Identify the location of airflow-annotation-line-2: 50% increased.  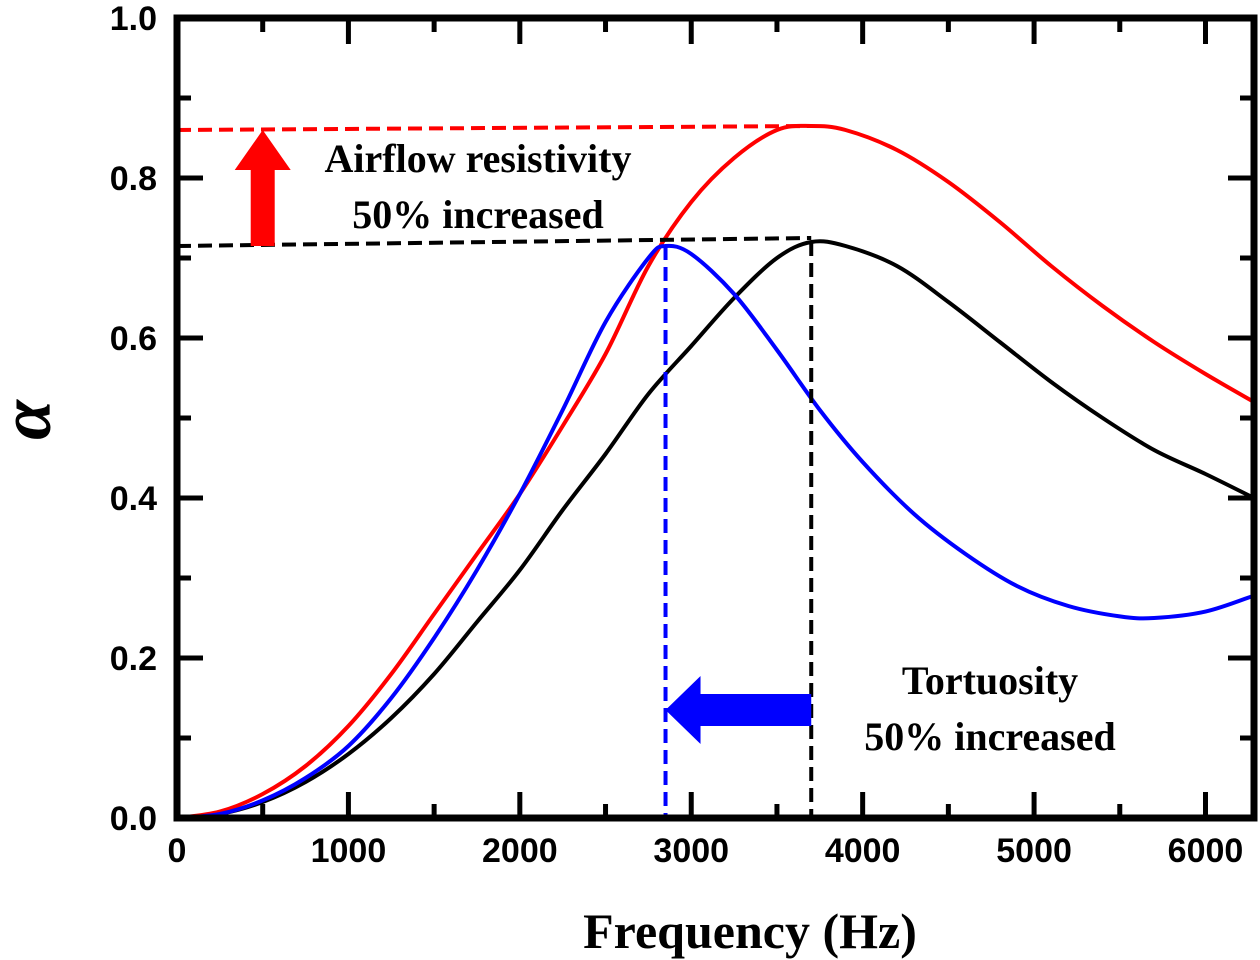
(477, 214).